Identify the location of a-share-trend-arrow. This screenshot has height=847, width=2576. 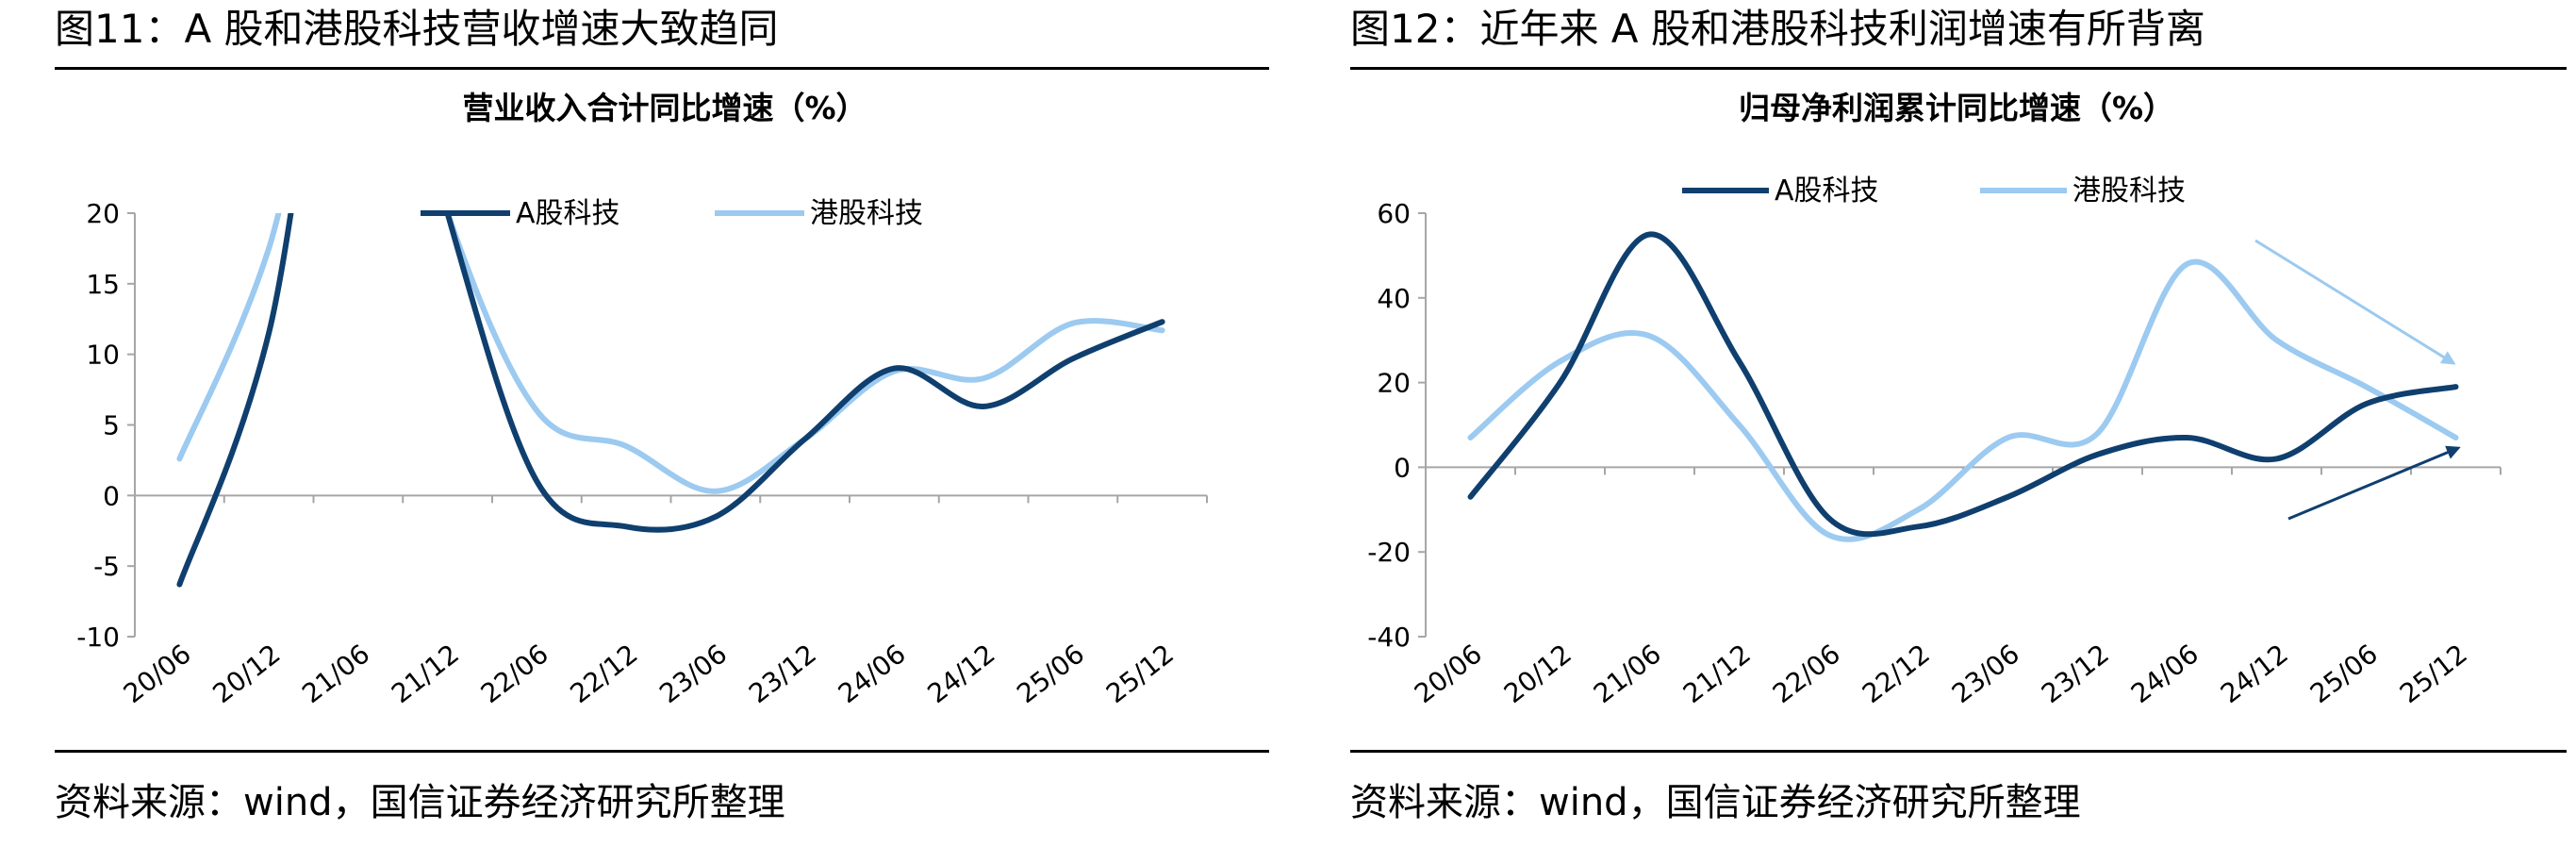
(2374, 483).